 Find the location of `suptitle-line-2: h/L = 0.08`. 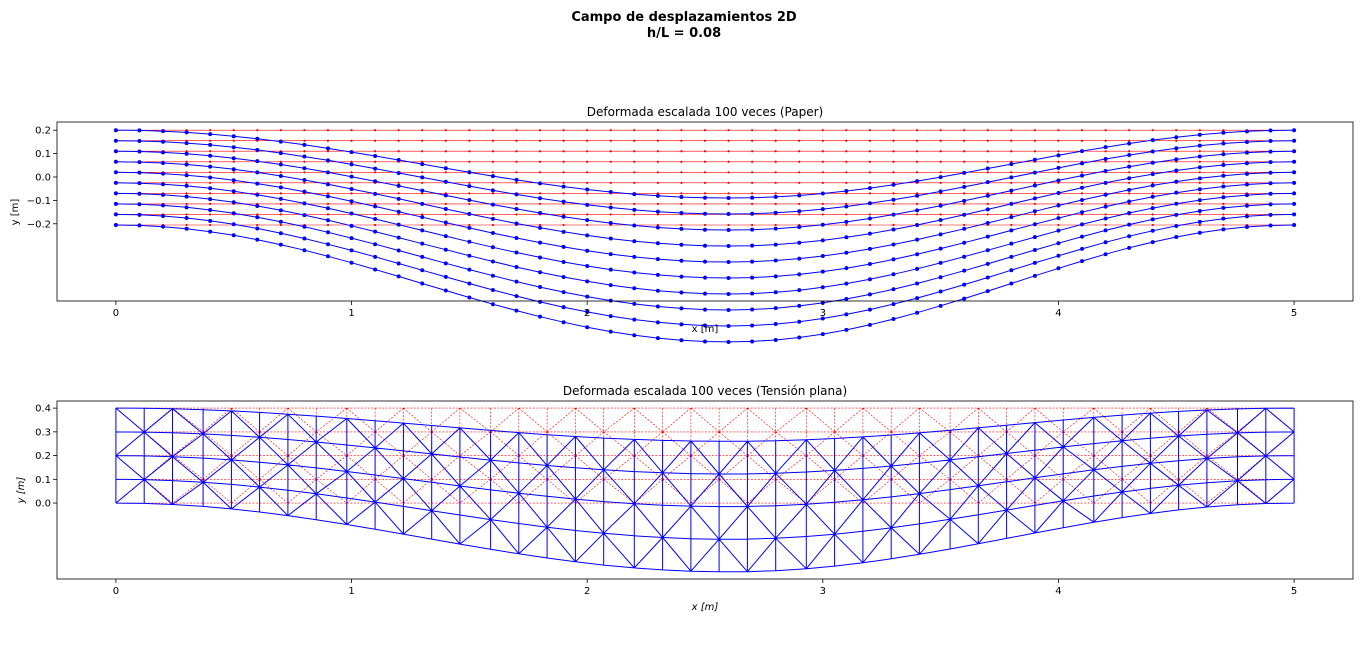

suptitle-line-2: h/L = 0.08 is located at coordinates (684, 33).